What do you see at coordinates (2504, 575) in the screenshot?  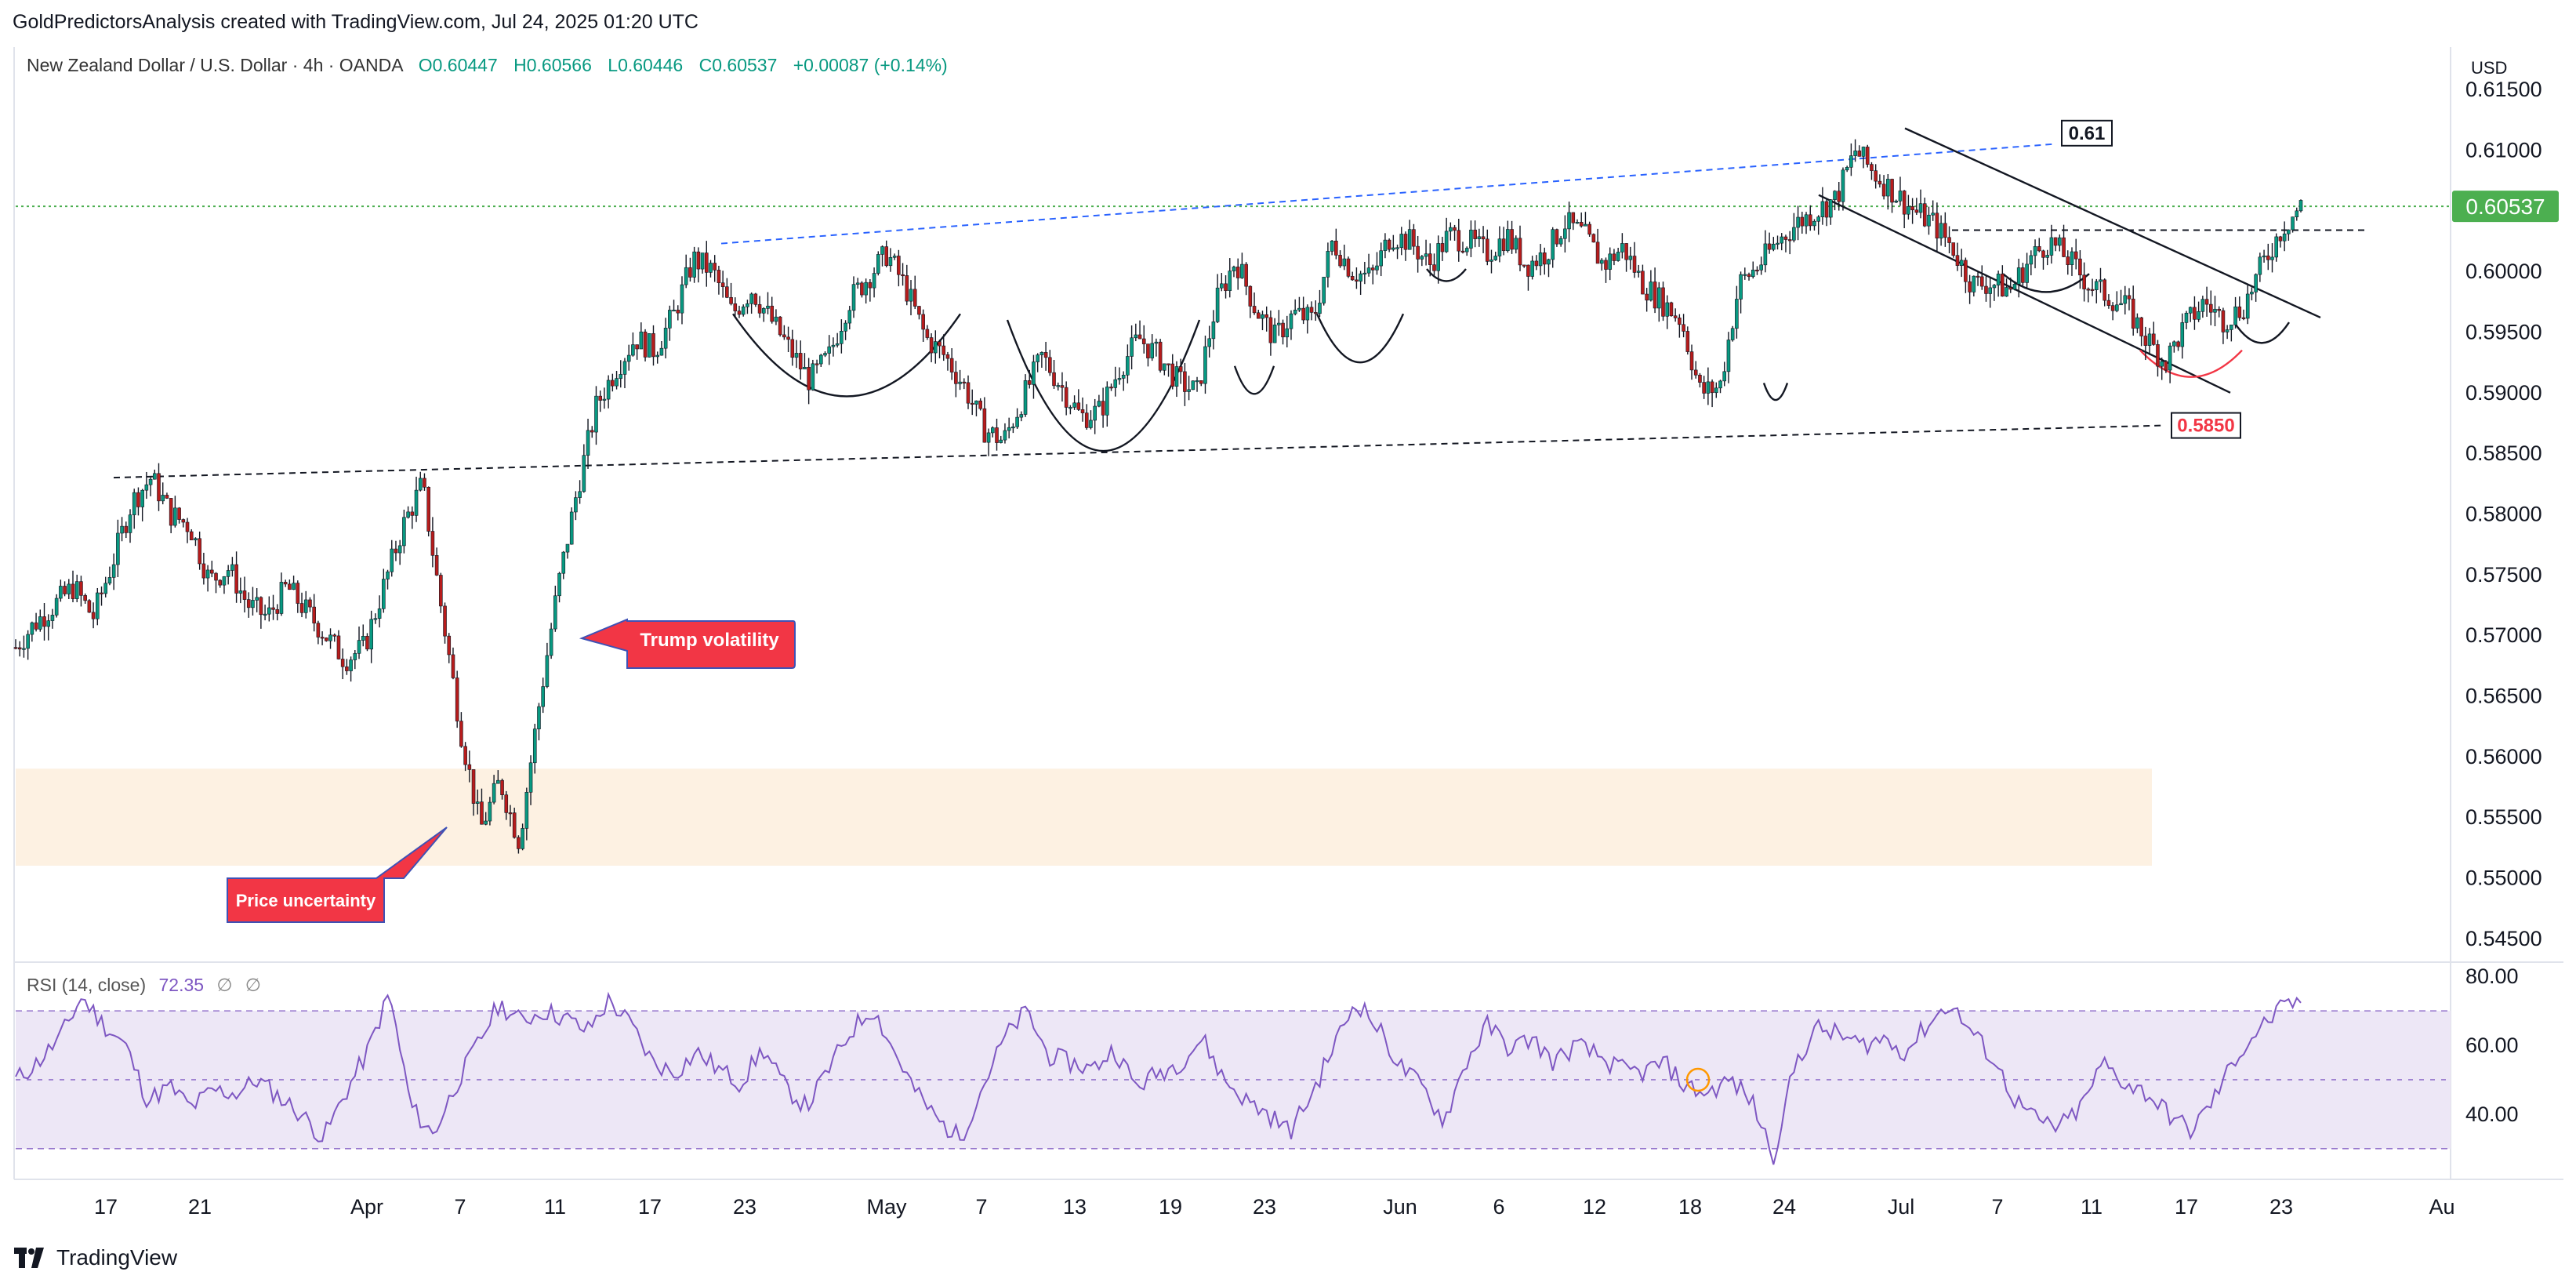 I see `price-tick-label: 0.57500` at bounding box center [2504, 575].